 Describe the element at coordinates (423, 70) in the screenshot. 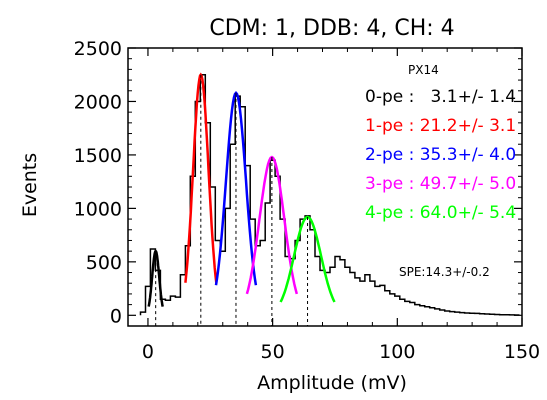

I see `pixel-id-label: PX14` at that location.